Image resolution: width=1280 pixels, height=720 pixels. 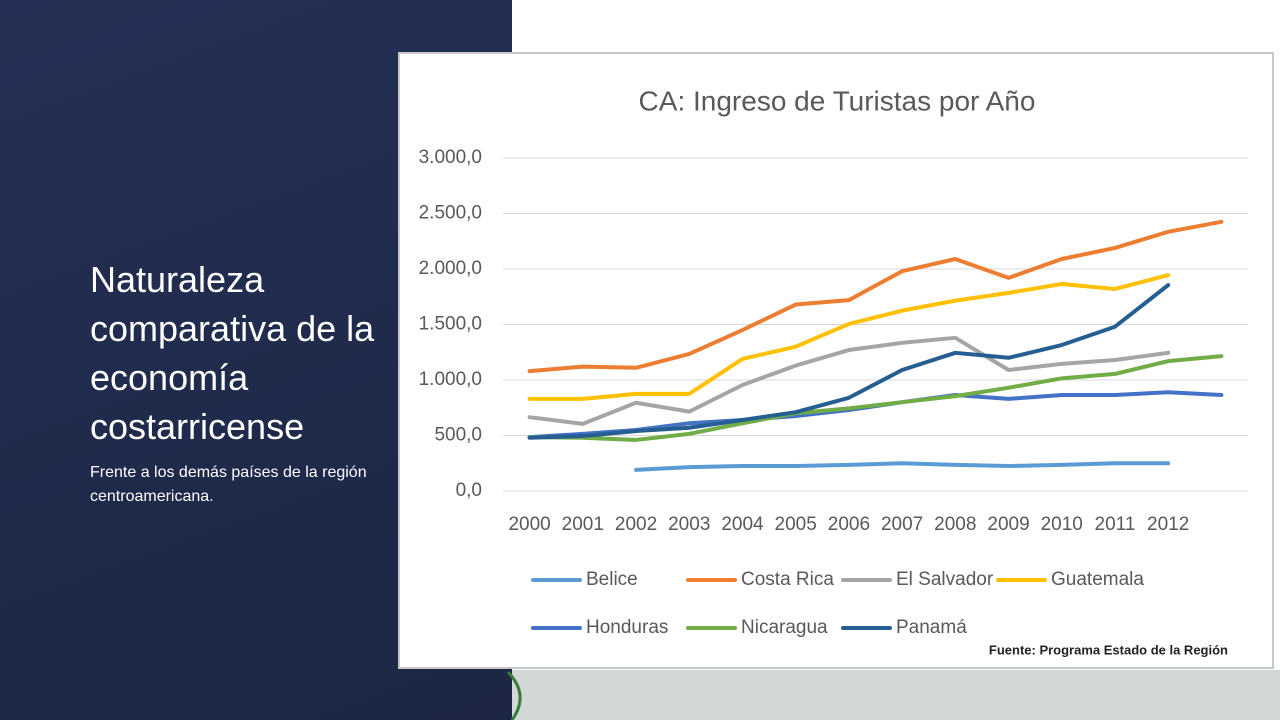 I want to click on bottom-strip, so click(x=896, y=695).